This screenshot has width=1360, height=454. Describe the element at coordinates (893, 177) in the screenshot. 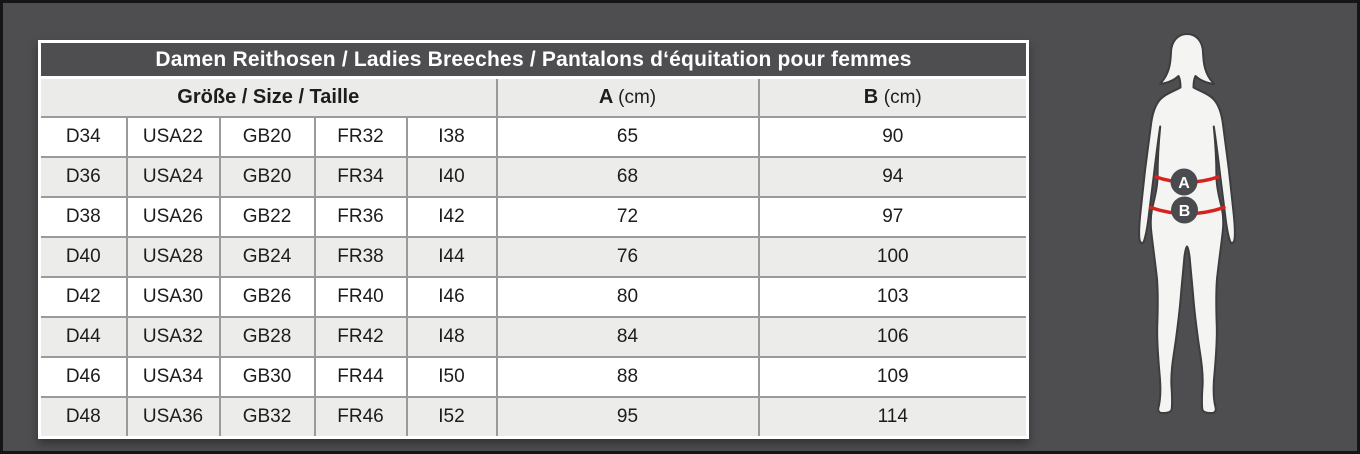

I see `cell-measurement-b: 94` at that location.